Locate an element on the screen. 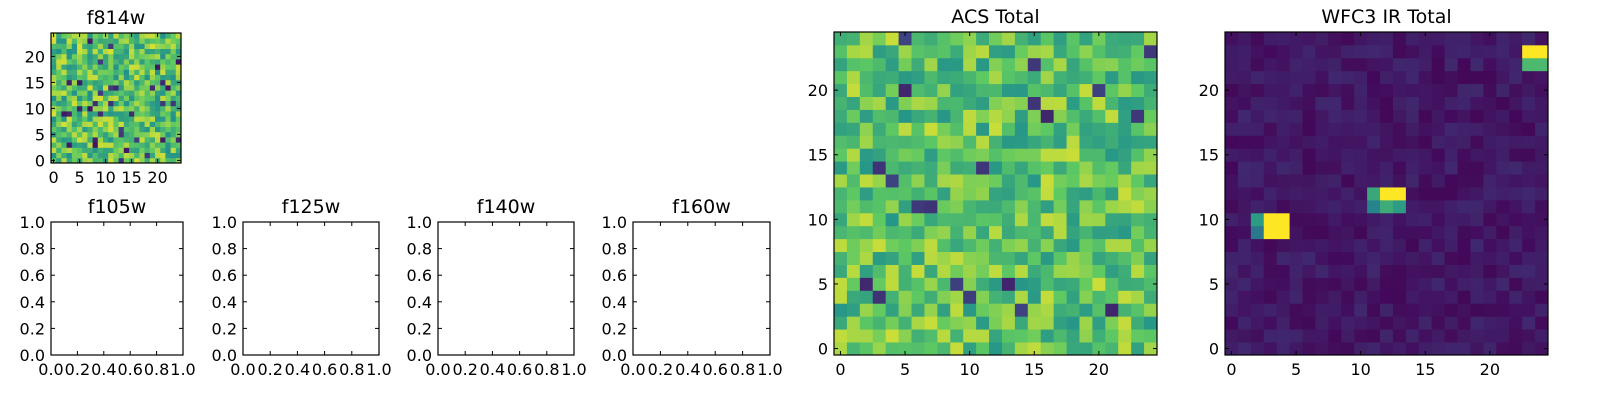 The image size is (1600, 400). y-tick-label: 15 is located at coordinates (1209, 155).